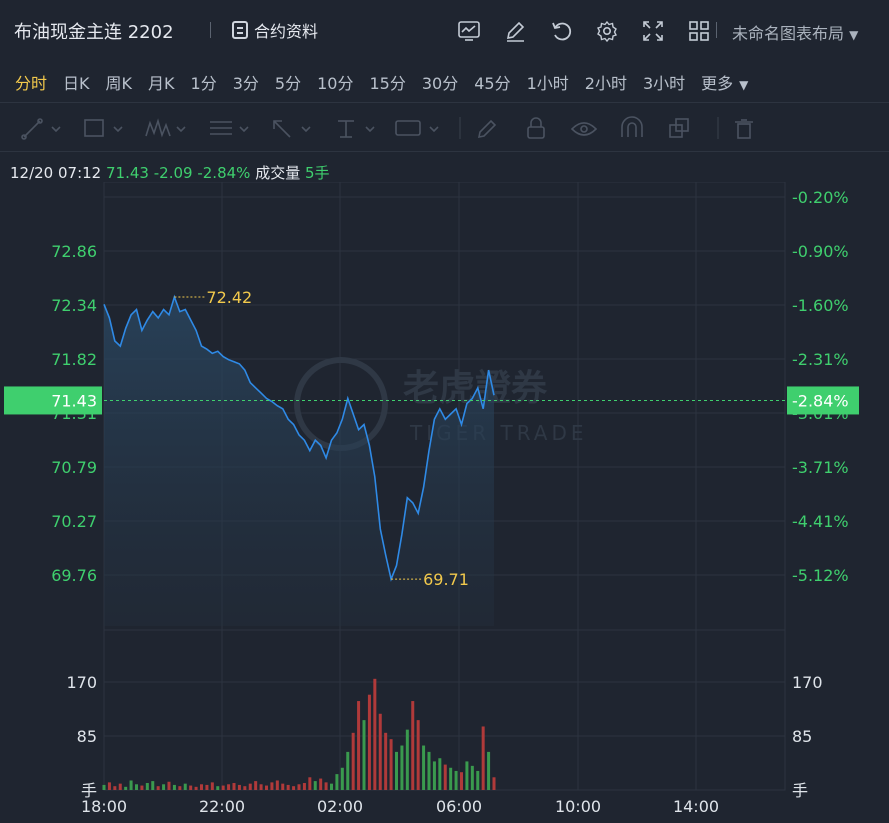 Image resolution: width=889 pixels, height=823 pixels. What do you see at coordinates (104, 806) in the screenshot?
I see `time-tick-label: 18:00` at bounding box center [104, 806].